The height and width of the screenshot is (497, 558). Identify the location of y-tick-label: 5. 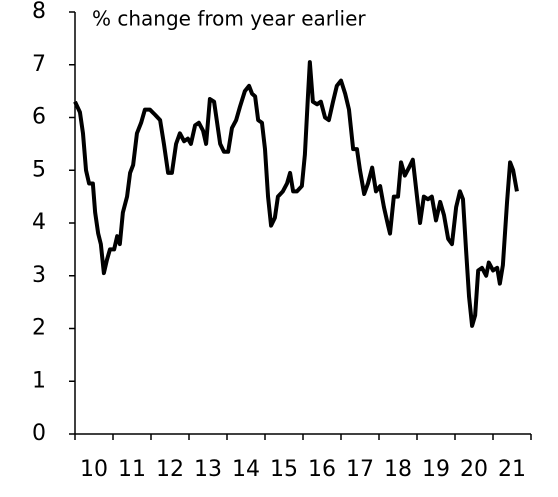
(39, 169).